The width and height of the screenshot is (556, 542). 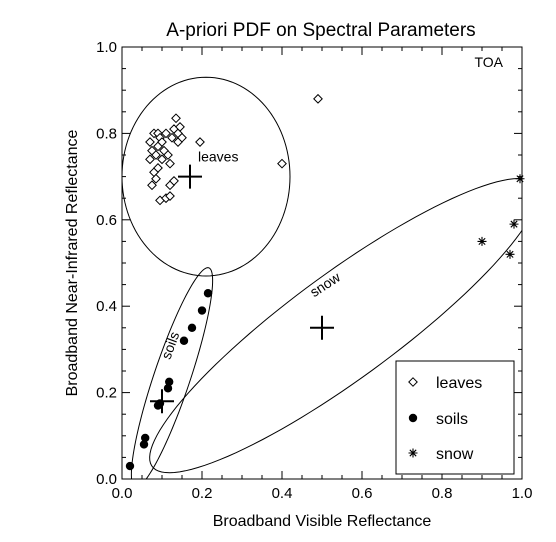 I want to click on legend-marker-leaves-shape, so click(x=413, y=382).